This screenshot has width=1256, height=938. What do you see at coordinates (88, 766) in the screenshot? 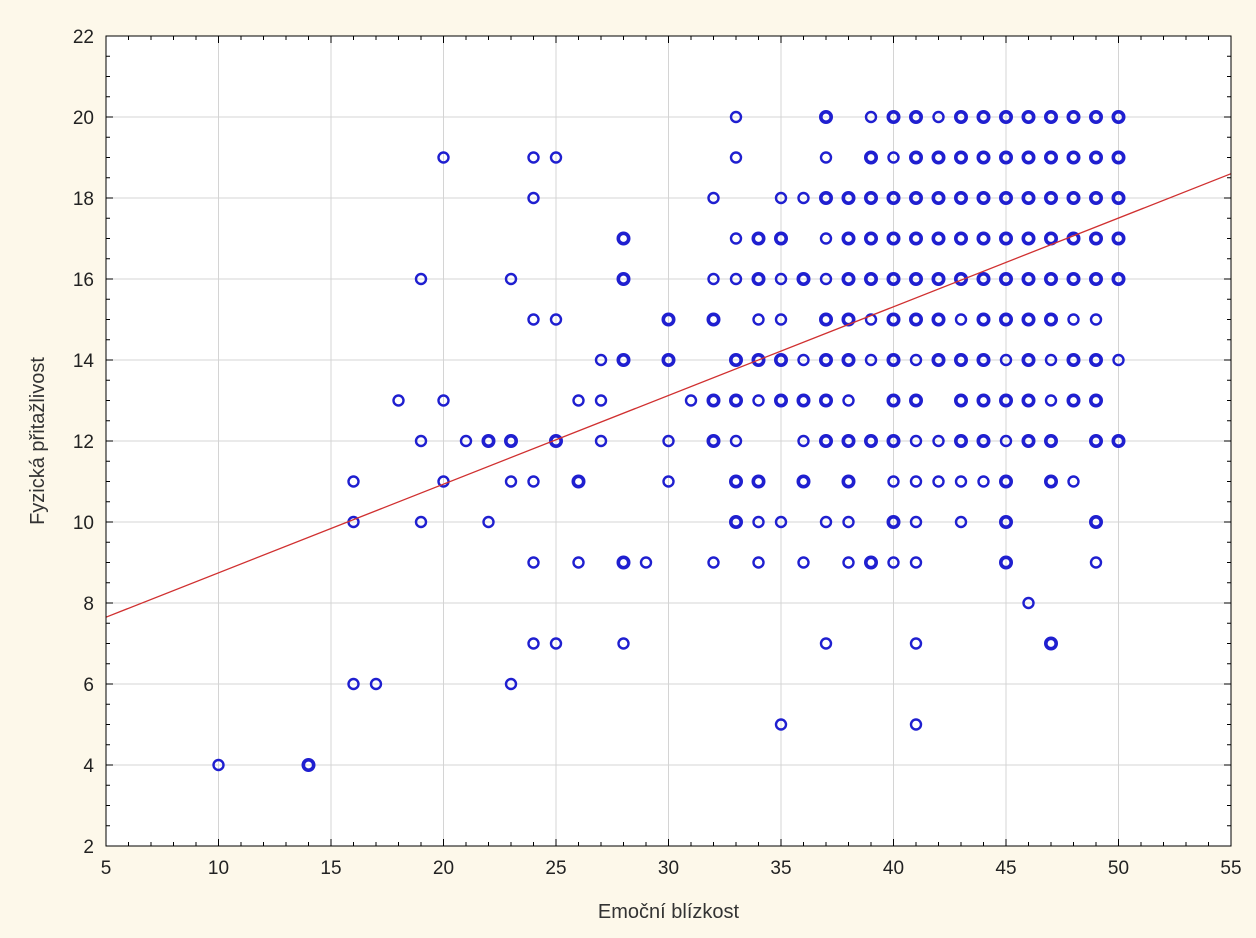
I see `y-tick-label: 4` at bounding box center [88, 766].